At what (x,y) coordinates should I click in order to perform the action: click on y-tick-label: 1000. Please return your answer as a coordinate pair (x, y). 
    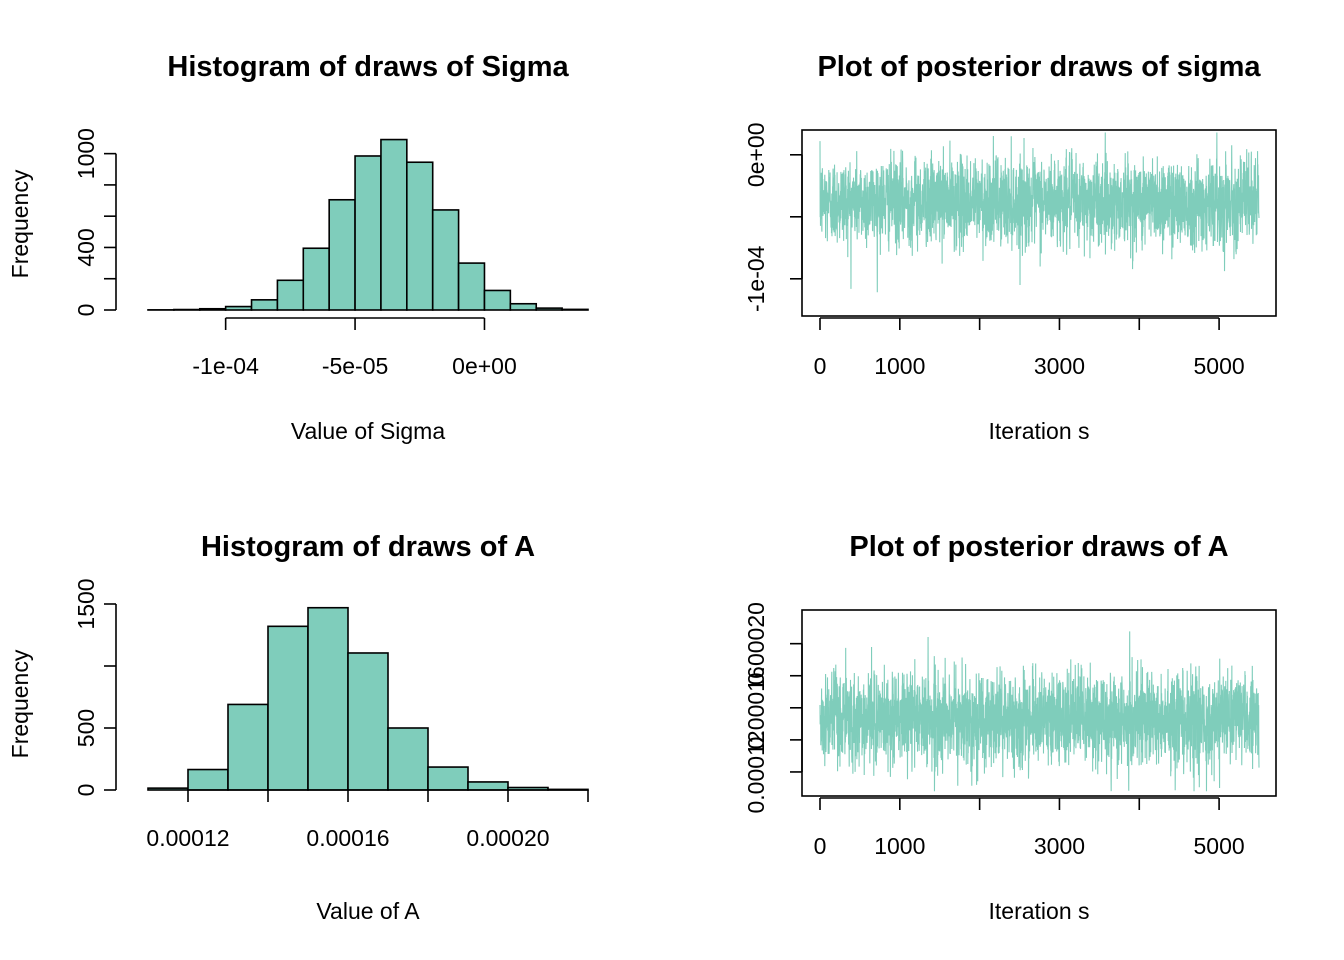
    Looking at the image, I should click on (86, 153).